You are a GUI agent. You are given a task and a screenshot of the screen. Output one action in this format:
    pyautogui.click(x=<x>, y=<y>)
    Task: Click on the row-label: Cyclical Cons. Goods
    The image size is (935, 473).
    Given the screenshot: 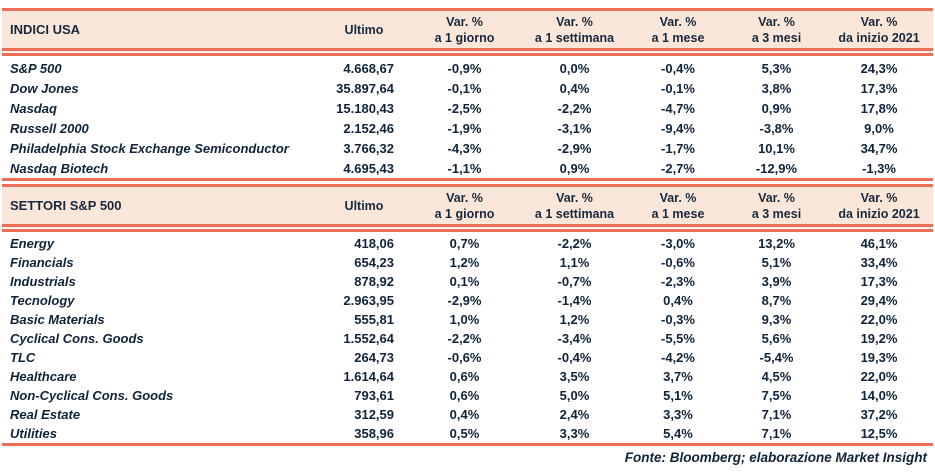 What is the action you would take?
    pyautogui.click(x=77, y=338)
    